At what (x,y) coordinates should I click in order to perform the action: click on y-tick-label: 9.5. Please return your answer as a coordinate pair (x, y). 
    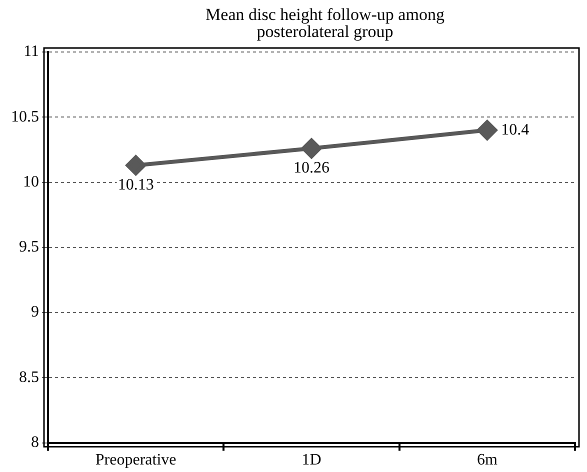
    Looking at the image, I should click on (29, 247).